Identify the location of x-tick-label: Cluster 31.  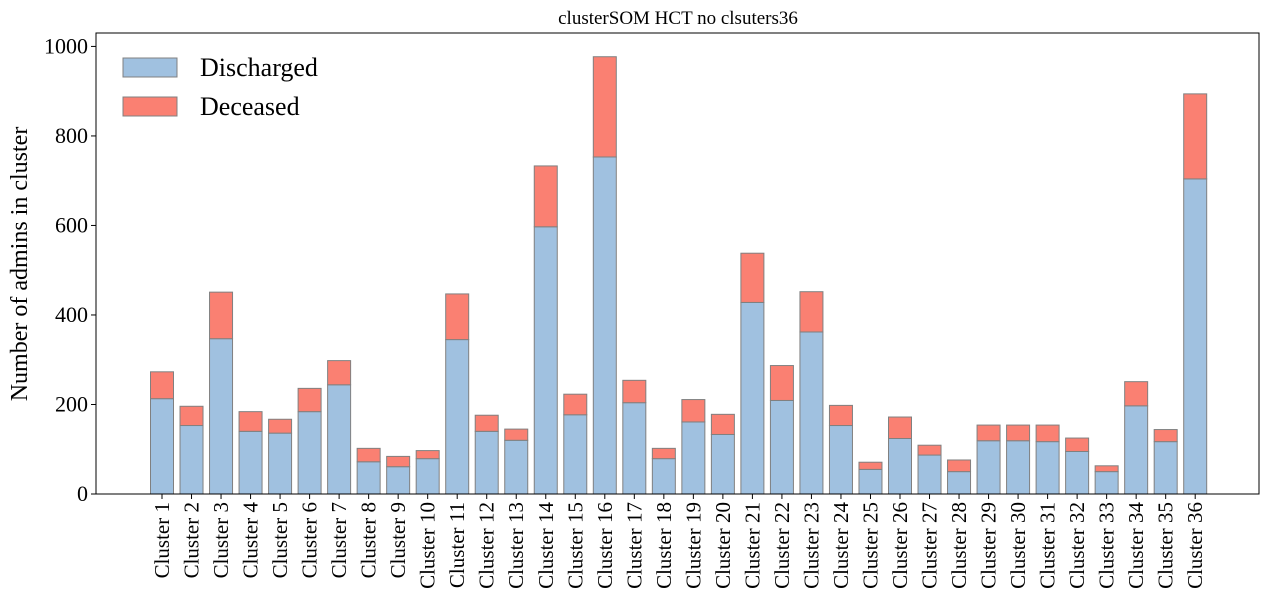
(1048, 545).